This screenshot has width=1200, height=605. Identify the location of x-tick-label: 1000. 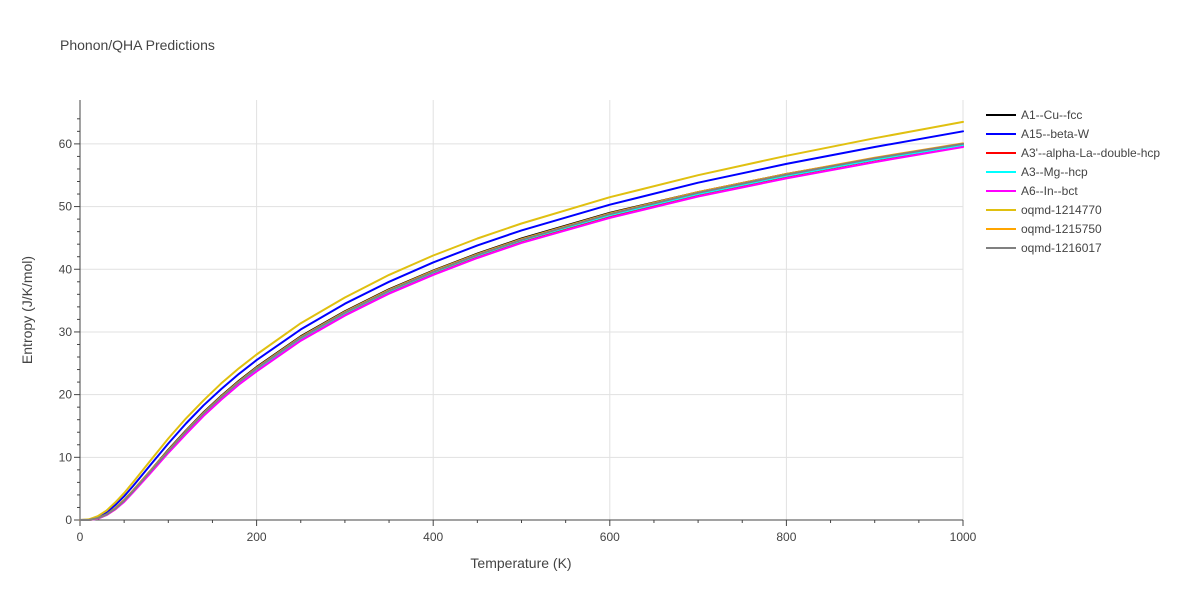
(963, 537).